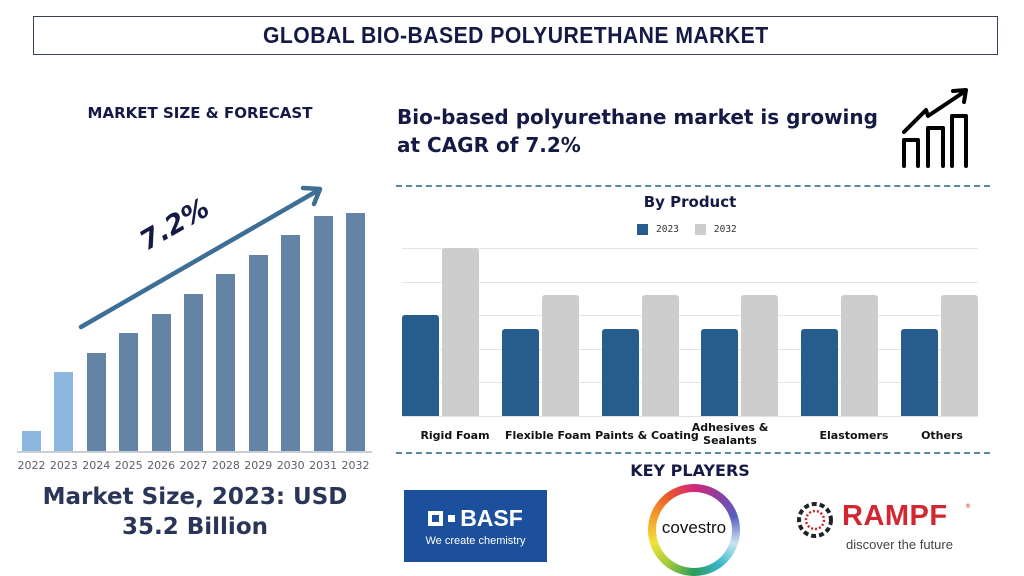 The height and width of the screenshot is (576, 1024). What do you see at coordinates (355, 465) in the screenshot?
I see `x-tick-label: 2032` at bounding box center [355, 465].